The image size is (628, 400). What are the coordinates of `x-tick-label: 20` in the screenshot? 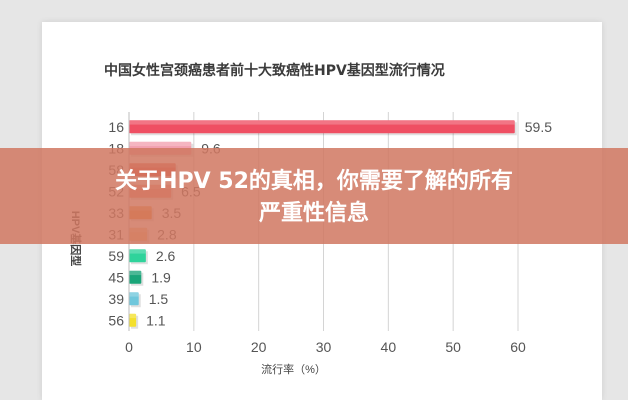 It's located at (259, 347).